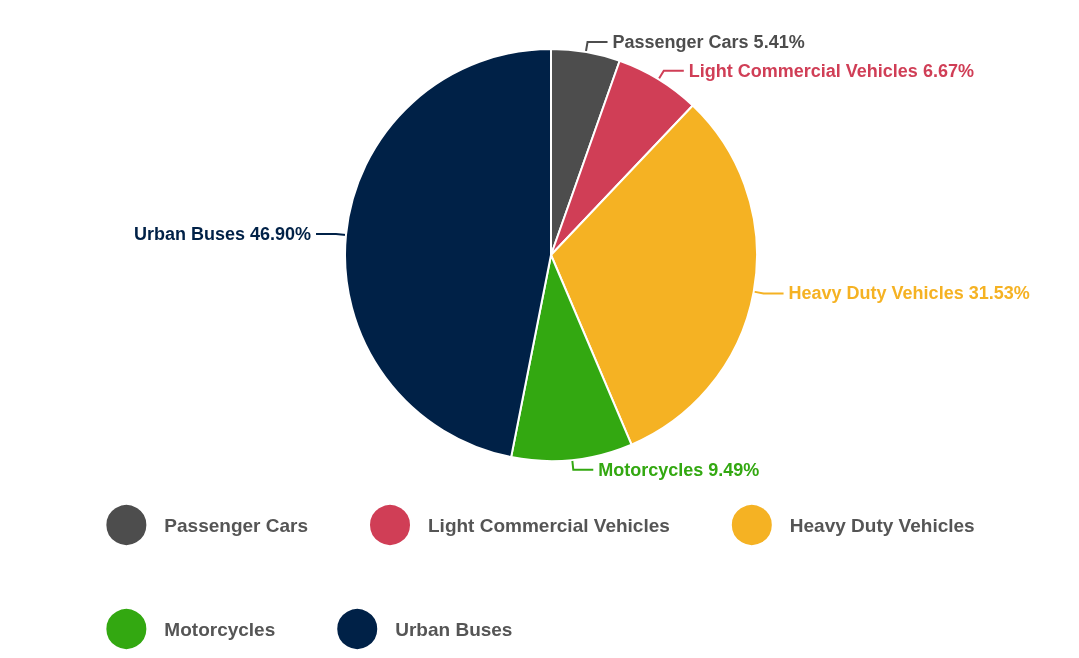 The image size is (1079, 658). What do you see at coordinates (909, 293) in the screenshot?
I see `category-label: Heavy Duty Vehicles 31.53%` at bounding box center [909, 293].